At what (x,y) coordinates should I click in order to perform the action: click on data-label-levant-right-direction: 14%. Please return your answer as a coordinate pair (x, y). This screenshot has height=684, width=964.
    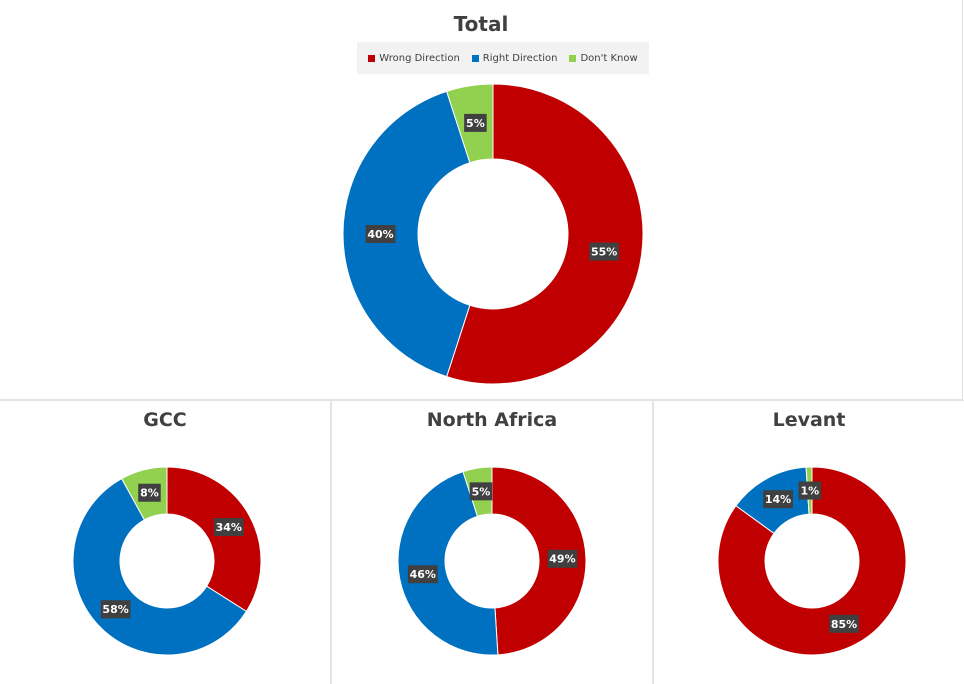
    Looking at the image, I should click on (778, 499).